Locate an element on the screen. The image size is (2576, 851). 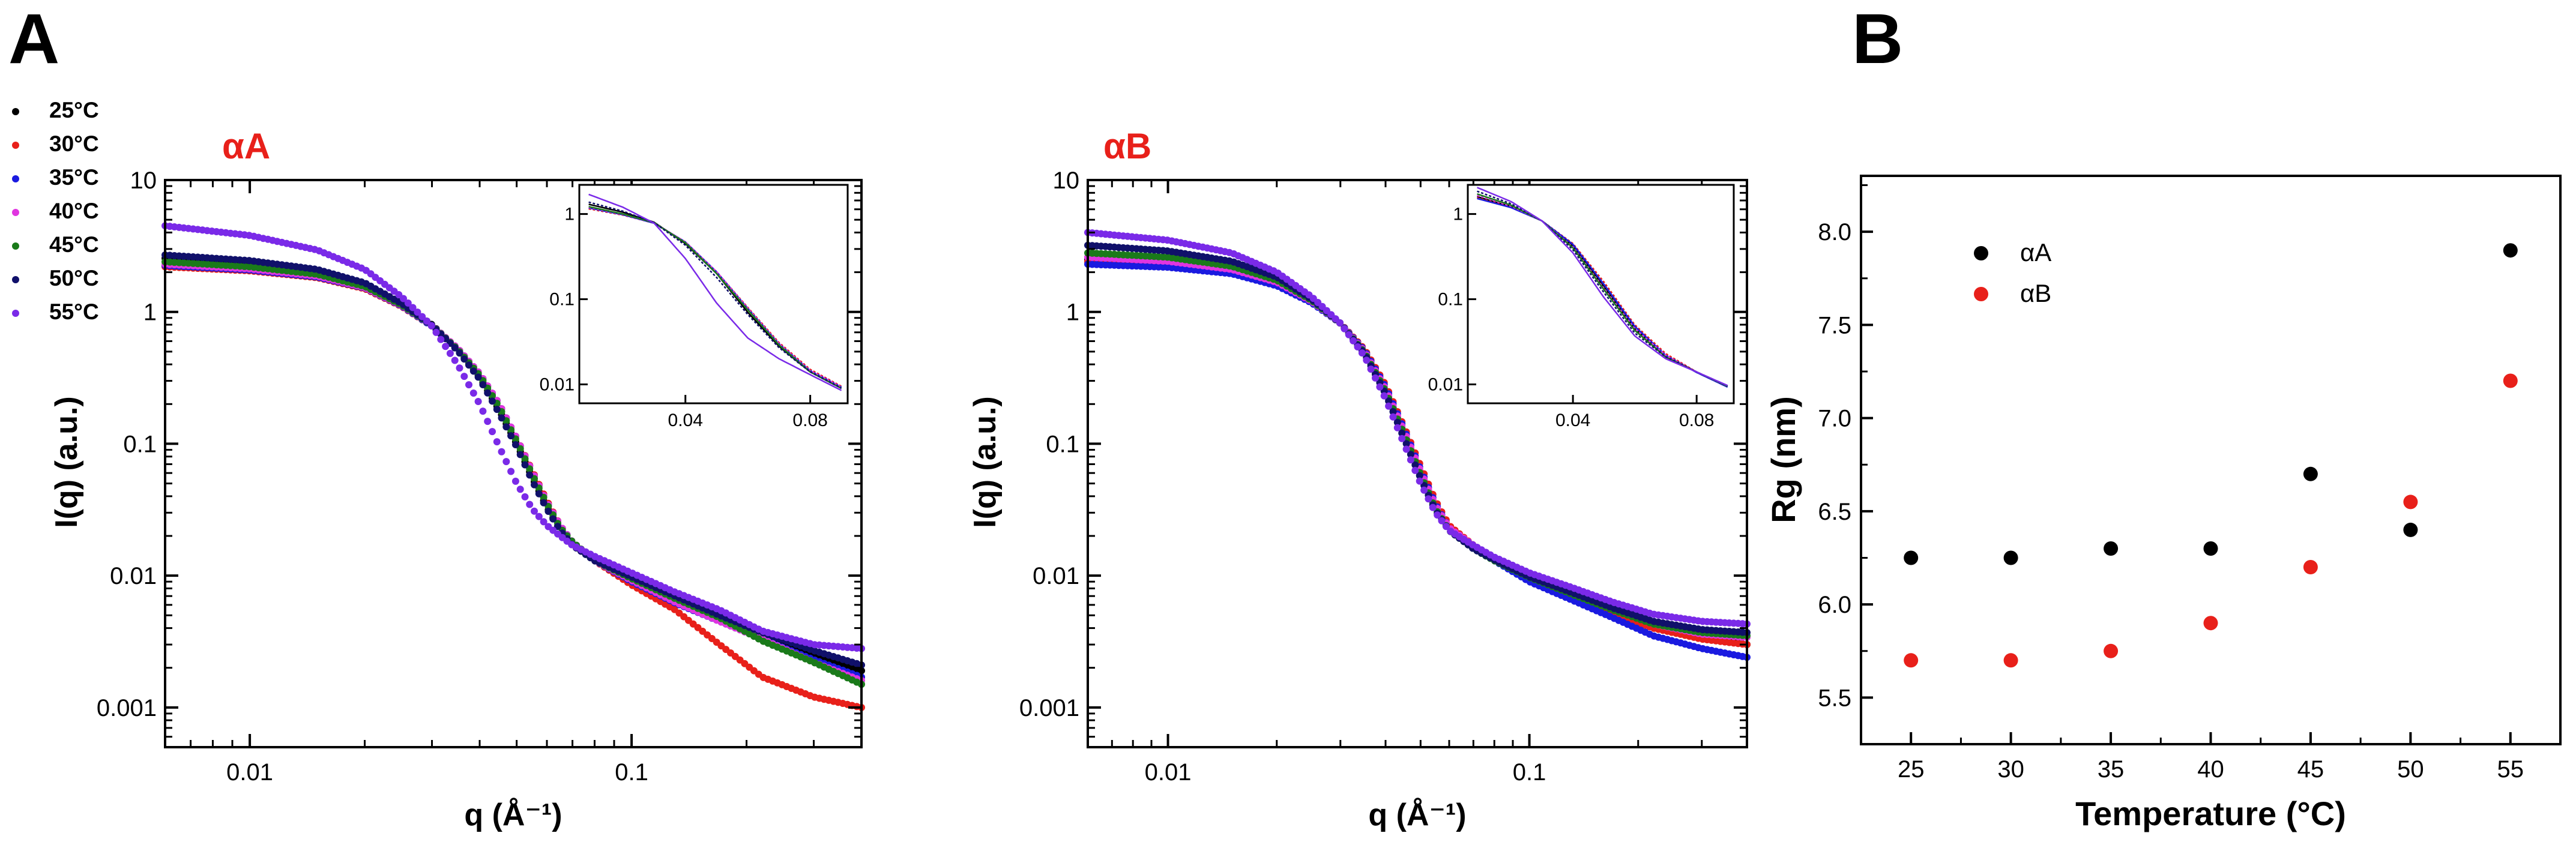
inset-plot: 0.04 0.08 1 0.1 0.01 is located at coordinates (694, 307).